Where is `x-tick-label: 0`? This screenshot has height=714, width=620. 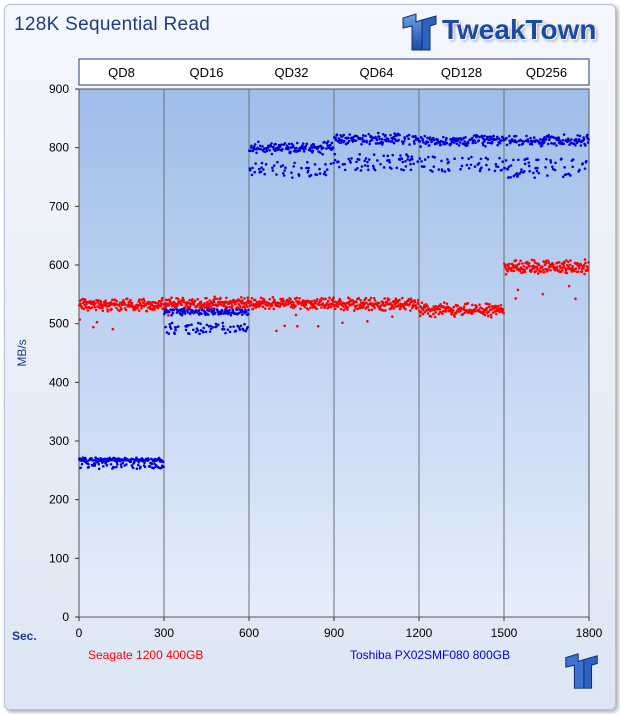 x-tick-label: 0 is located at coordinates (79, 633).